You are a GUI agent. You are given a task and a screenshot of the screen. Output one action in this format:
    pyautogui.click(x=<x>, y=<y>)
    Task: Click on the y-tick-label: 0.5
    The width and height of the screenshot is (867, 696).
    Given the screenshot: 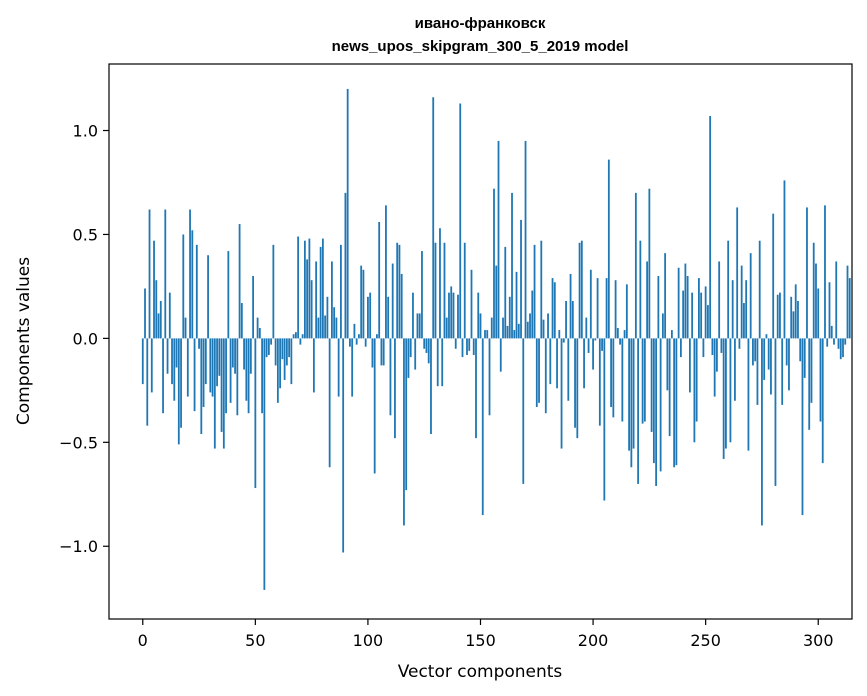 What is the action you would take?
    pyautogui.click(x=85, y=234)
    